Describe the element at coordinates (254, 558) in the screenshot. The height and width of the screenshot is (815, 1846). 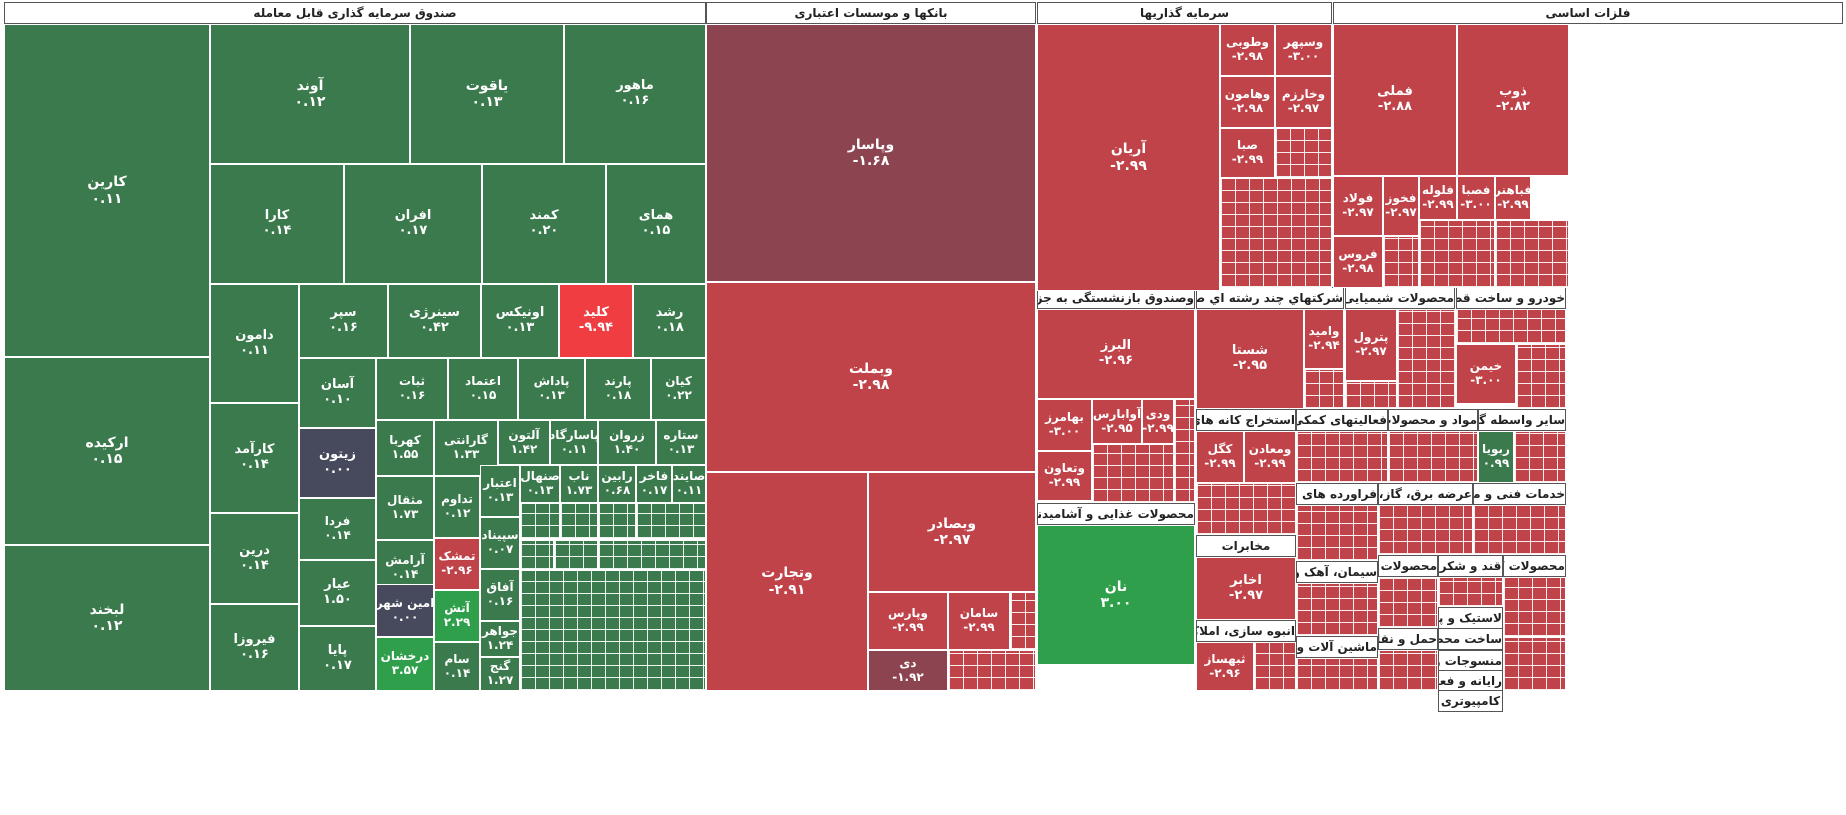
I see `stock-tile: درین ۰.۱۴` at that location.